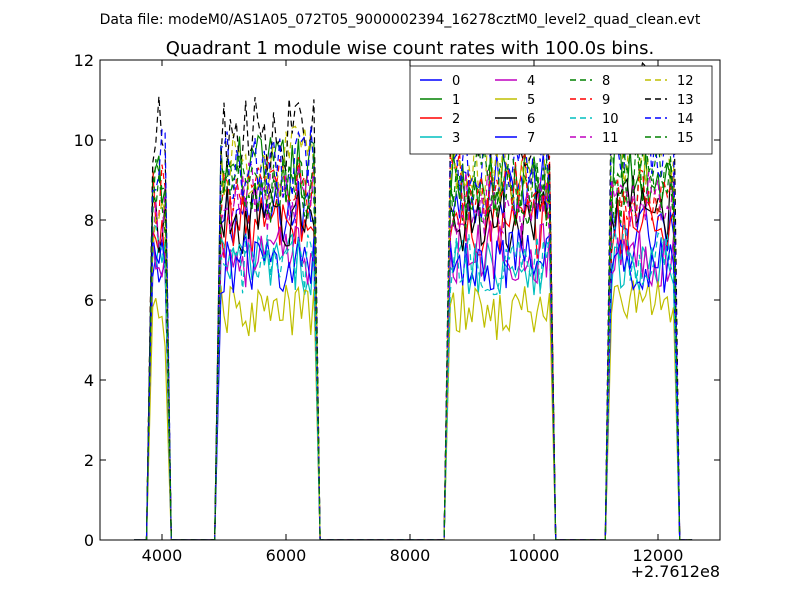  Describe the element at coordinates (89, 540) in the screenshot. I see `y-tick-label: 0` at that location.